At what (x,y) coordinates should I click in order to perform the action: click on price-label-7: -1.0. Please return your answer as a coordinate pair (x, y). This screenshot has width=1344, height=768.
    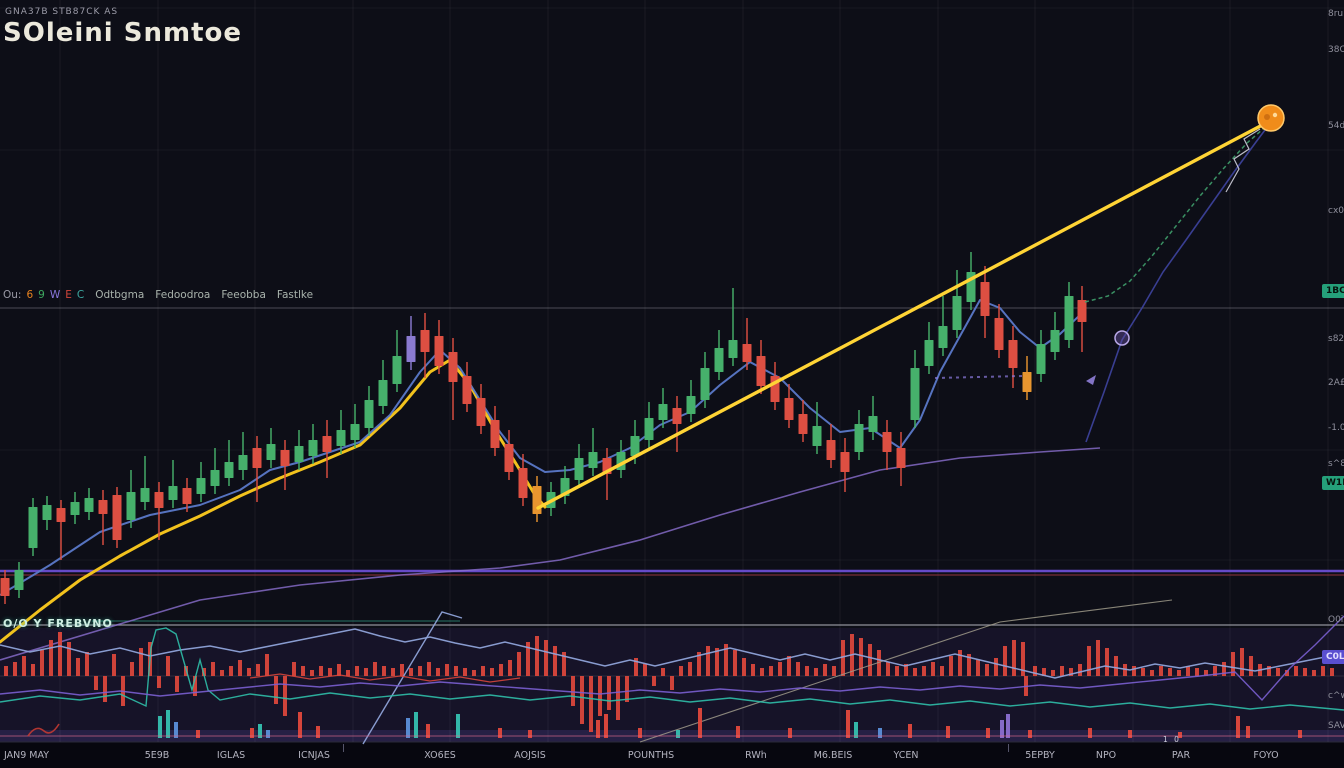
    Looking at the image, I should click on (1336, 428).